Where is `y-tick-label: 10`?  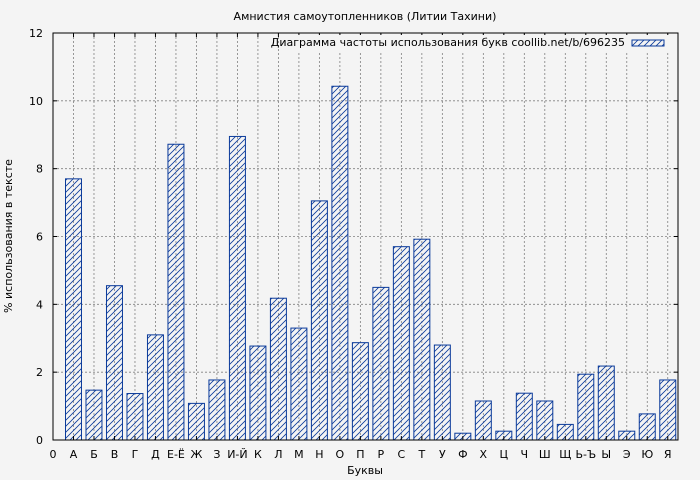 y-tick-label: 10 is located at coordinates (36, 101).